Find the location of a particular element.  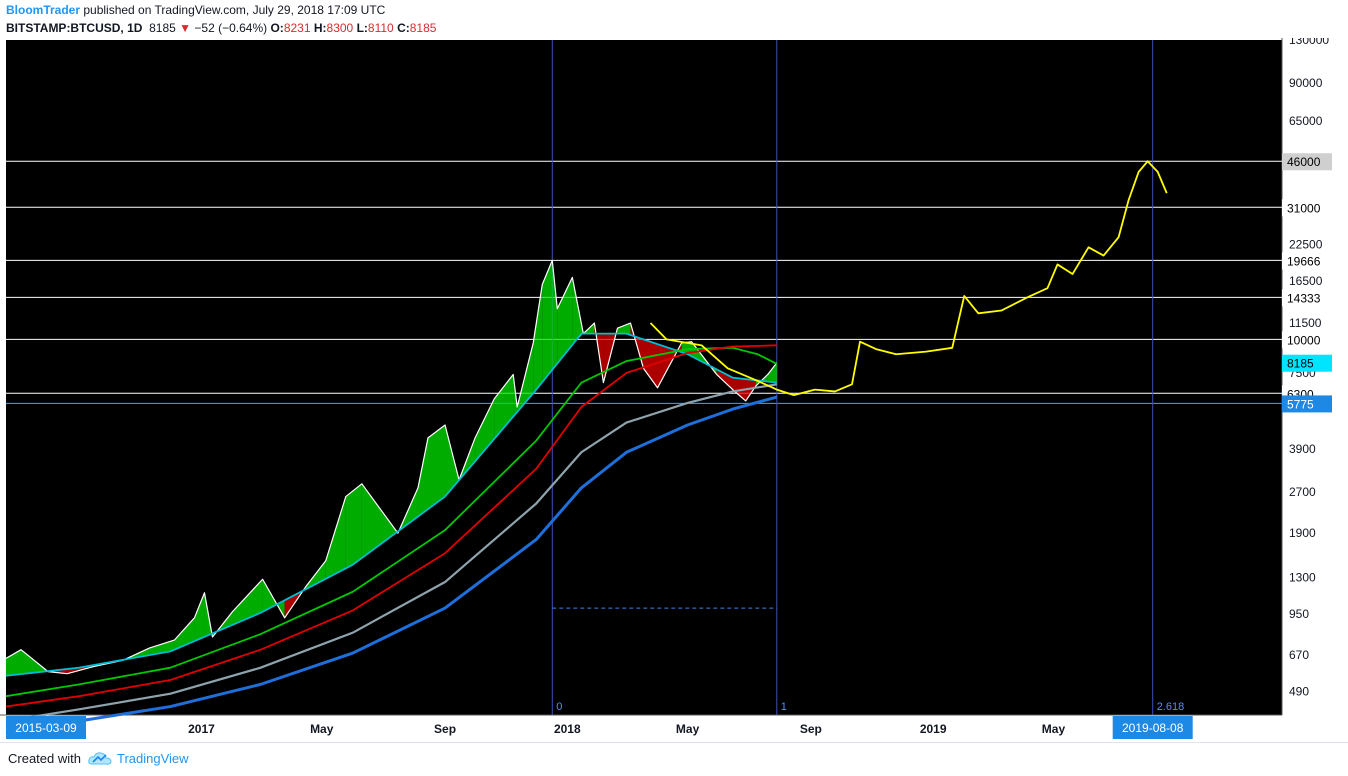

price-tag-label: 31000 is located at coordinates (1304, 208).